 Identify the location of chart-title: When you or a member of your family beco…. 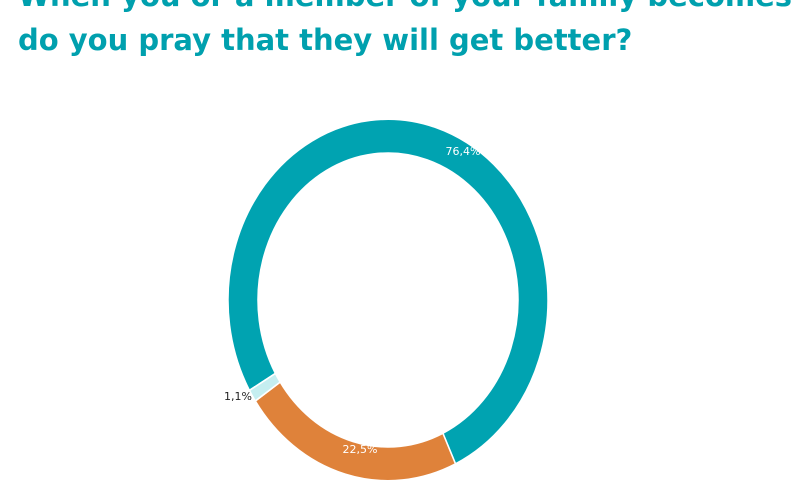
(409, 6).